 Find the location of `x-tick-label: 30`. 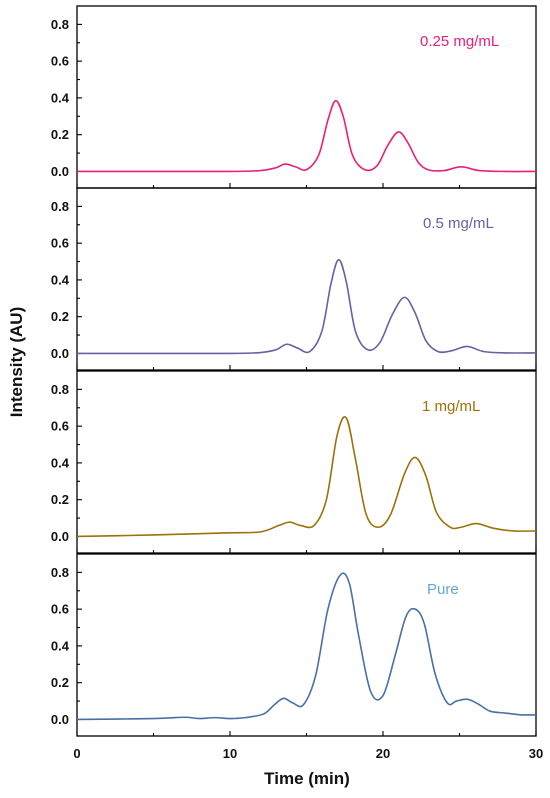

x-tick-label: 30 is located at coordinates (536, 753).